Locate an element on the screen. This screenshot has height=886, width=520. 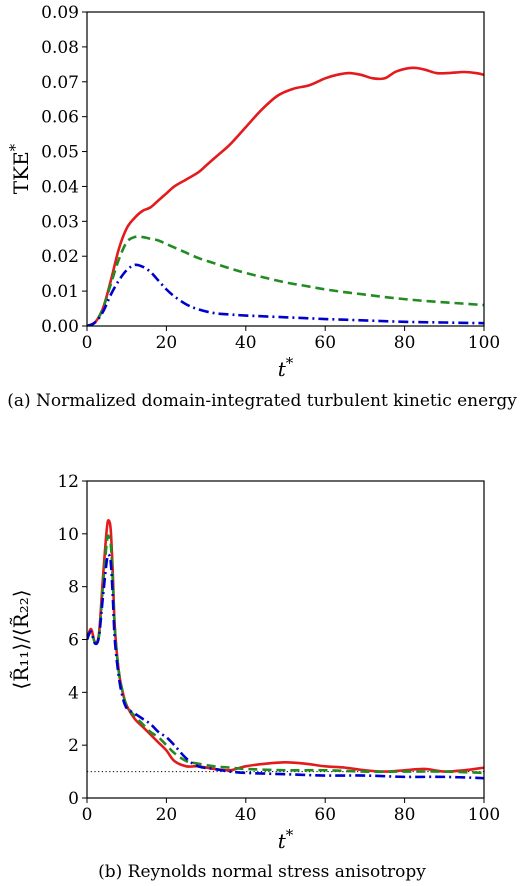
chart-caption: (b) Reynolds normal stress anisotropy is located at coordinates (262, 872).